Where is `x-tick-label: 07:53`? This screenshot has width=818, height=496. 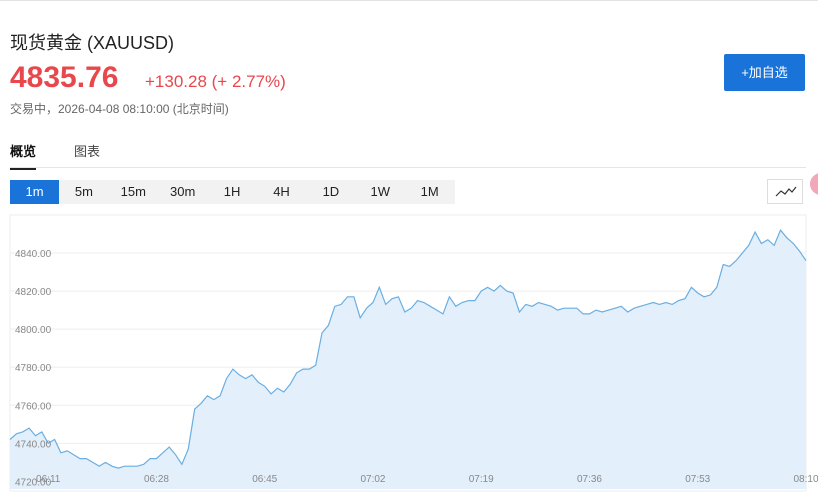 x-tick-label: 07:53 is located at coordinates (697, 479).